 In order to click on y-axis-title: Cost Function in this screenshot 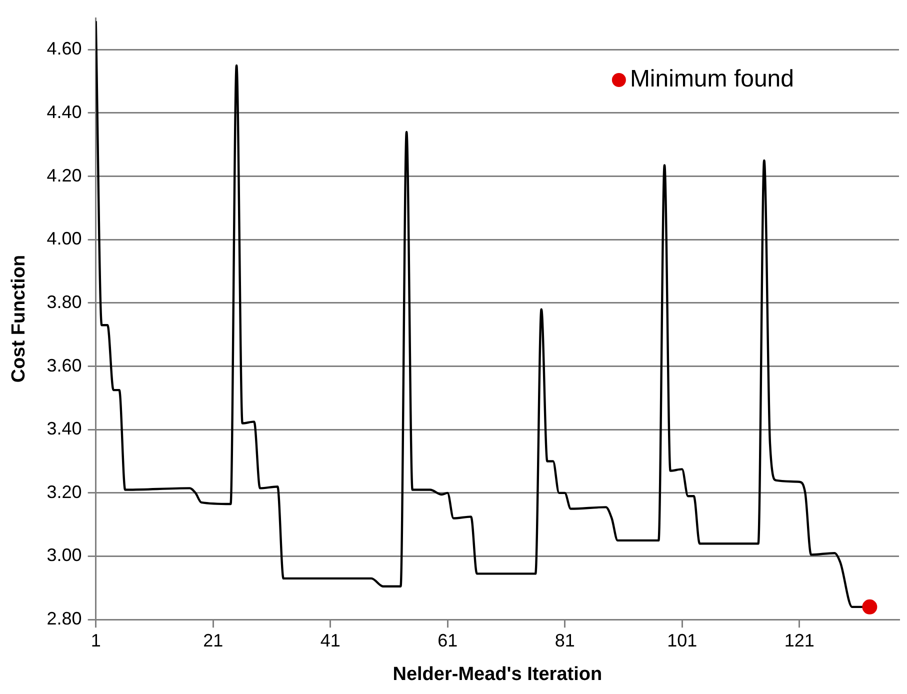, I will do `click(19, 318)`.